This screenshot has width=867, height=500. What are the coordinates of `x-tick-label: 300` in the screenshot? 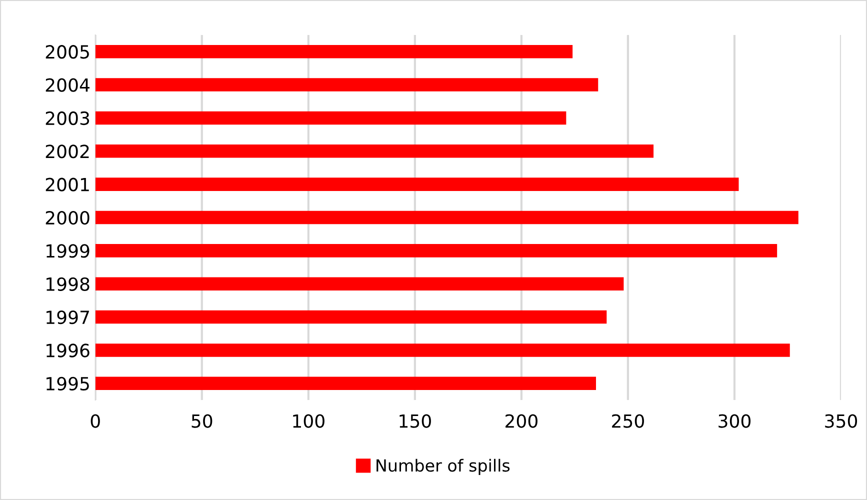 It's located at (734, 421).